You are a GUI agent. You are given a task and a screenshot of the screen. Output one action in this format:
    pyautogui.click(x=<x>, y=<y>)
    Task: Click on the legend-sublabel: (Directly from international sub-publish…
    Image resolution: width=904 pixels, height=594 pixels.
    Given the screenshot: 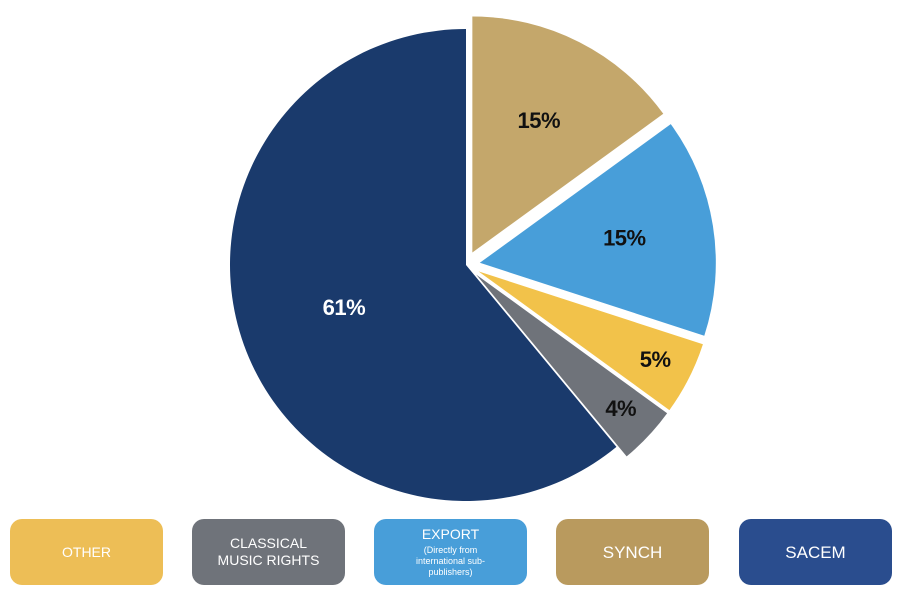 What is the action you would take?
    pyautogui.click(x=450, y=561)
    